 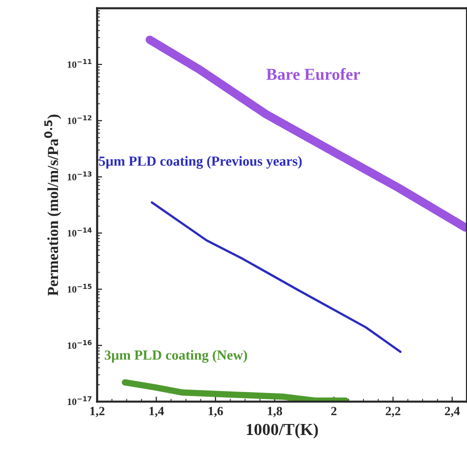 What do you see at coordinates (80, 401) in the screenshot?
I see `y-tick-label: 10$^{−17}$` at bounding box center [80, 401].